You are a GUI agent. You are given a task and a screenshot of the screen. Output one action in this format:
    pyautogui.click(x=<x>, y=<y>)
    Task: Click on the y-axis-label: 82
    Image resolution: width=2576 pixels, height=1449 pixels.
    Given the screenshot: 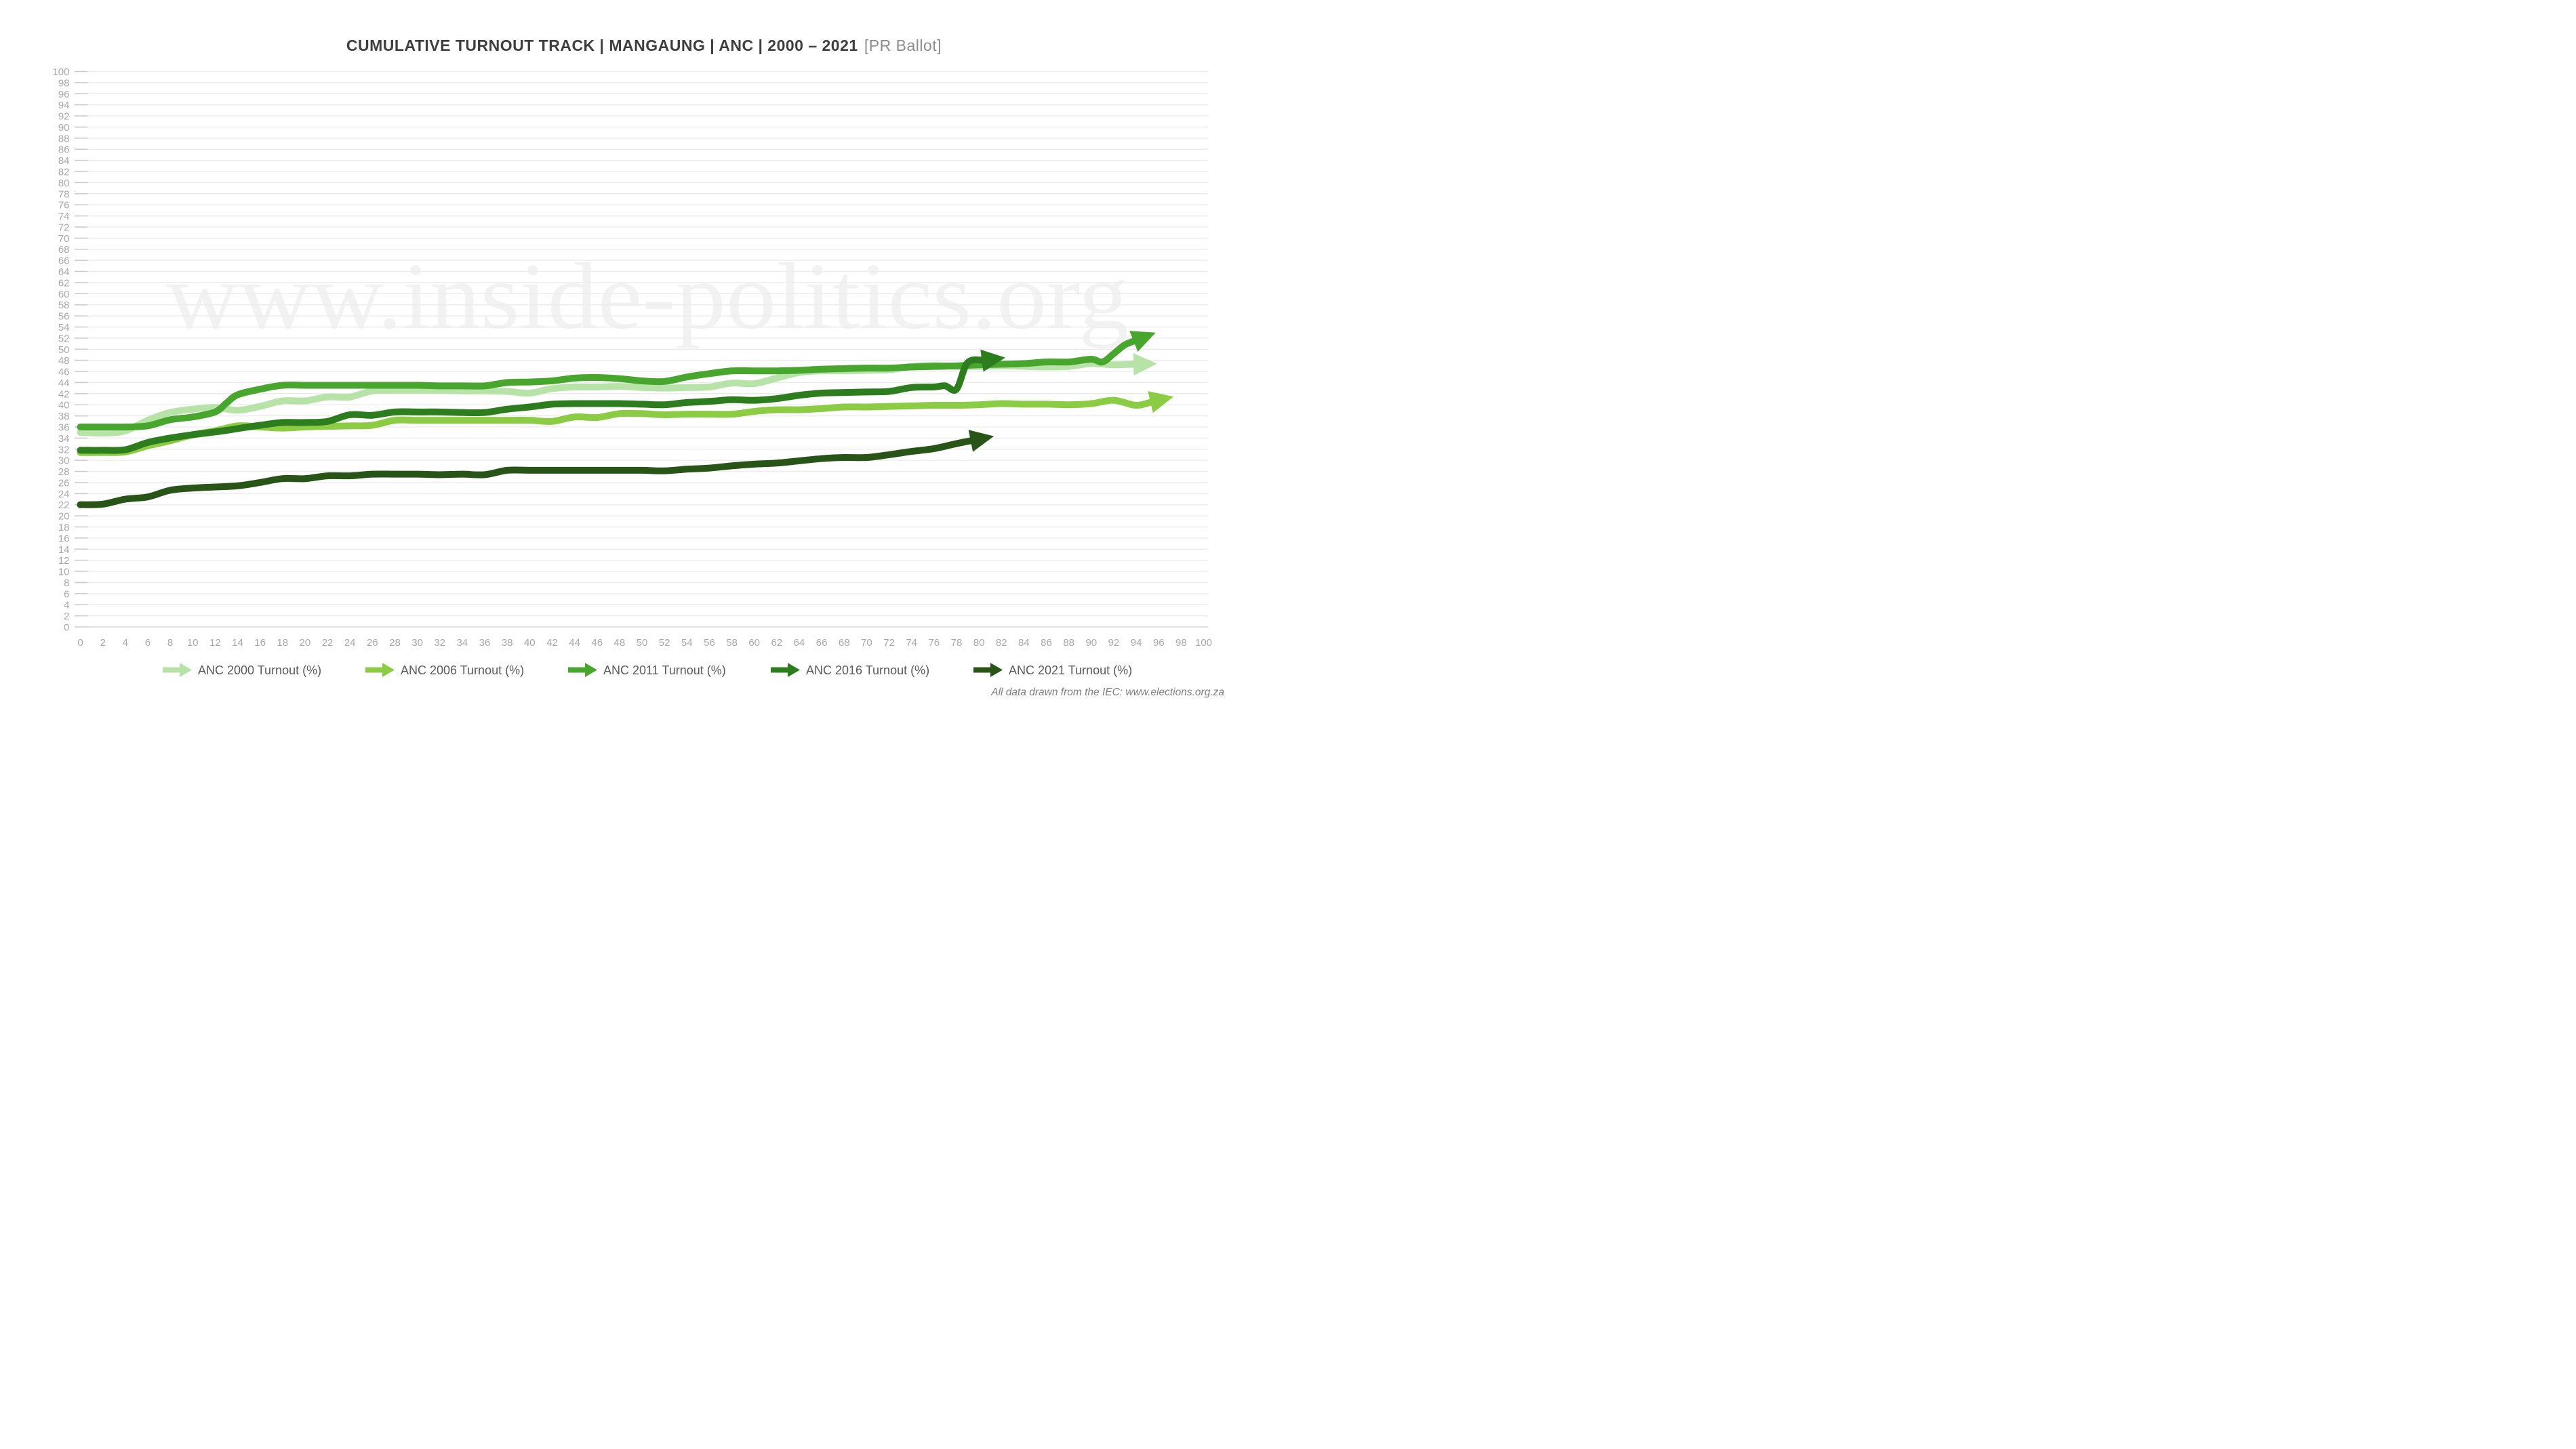 What is the action you would take?
    pyautogui.click(x=64, y=172)
    